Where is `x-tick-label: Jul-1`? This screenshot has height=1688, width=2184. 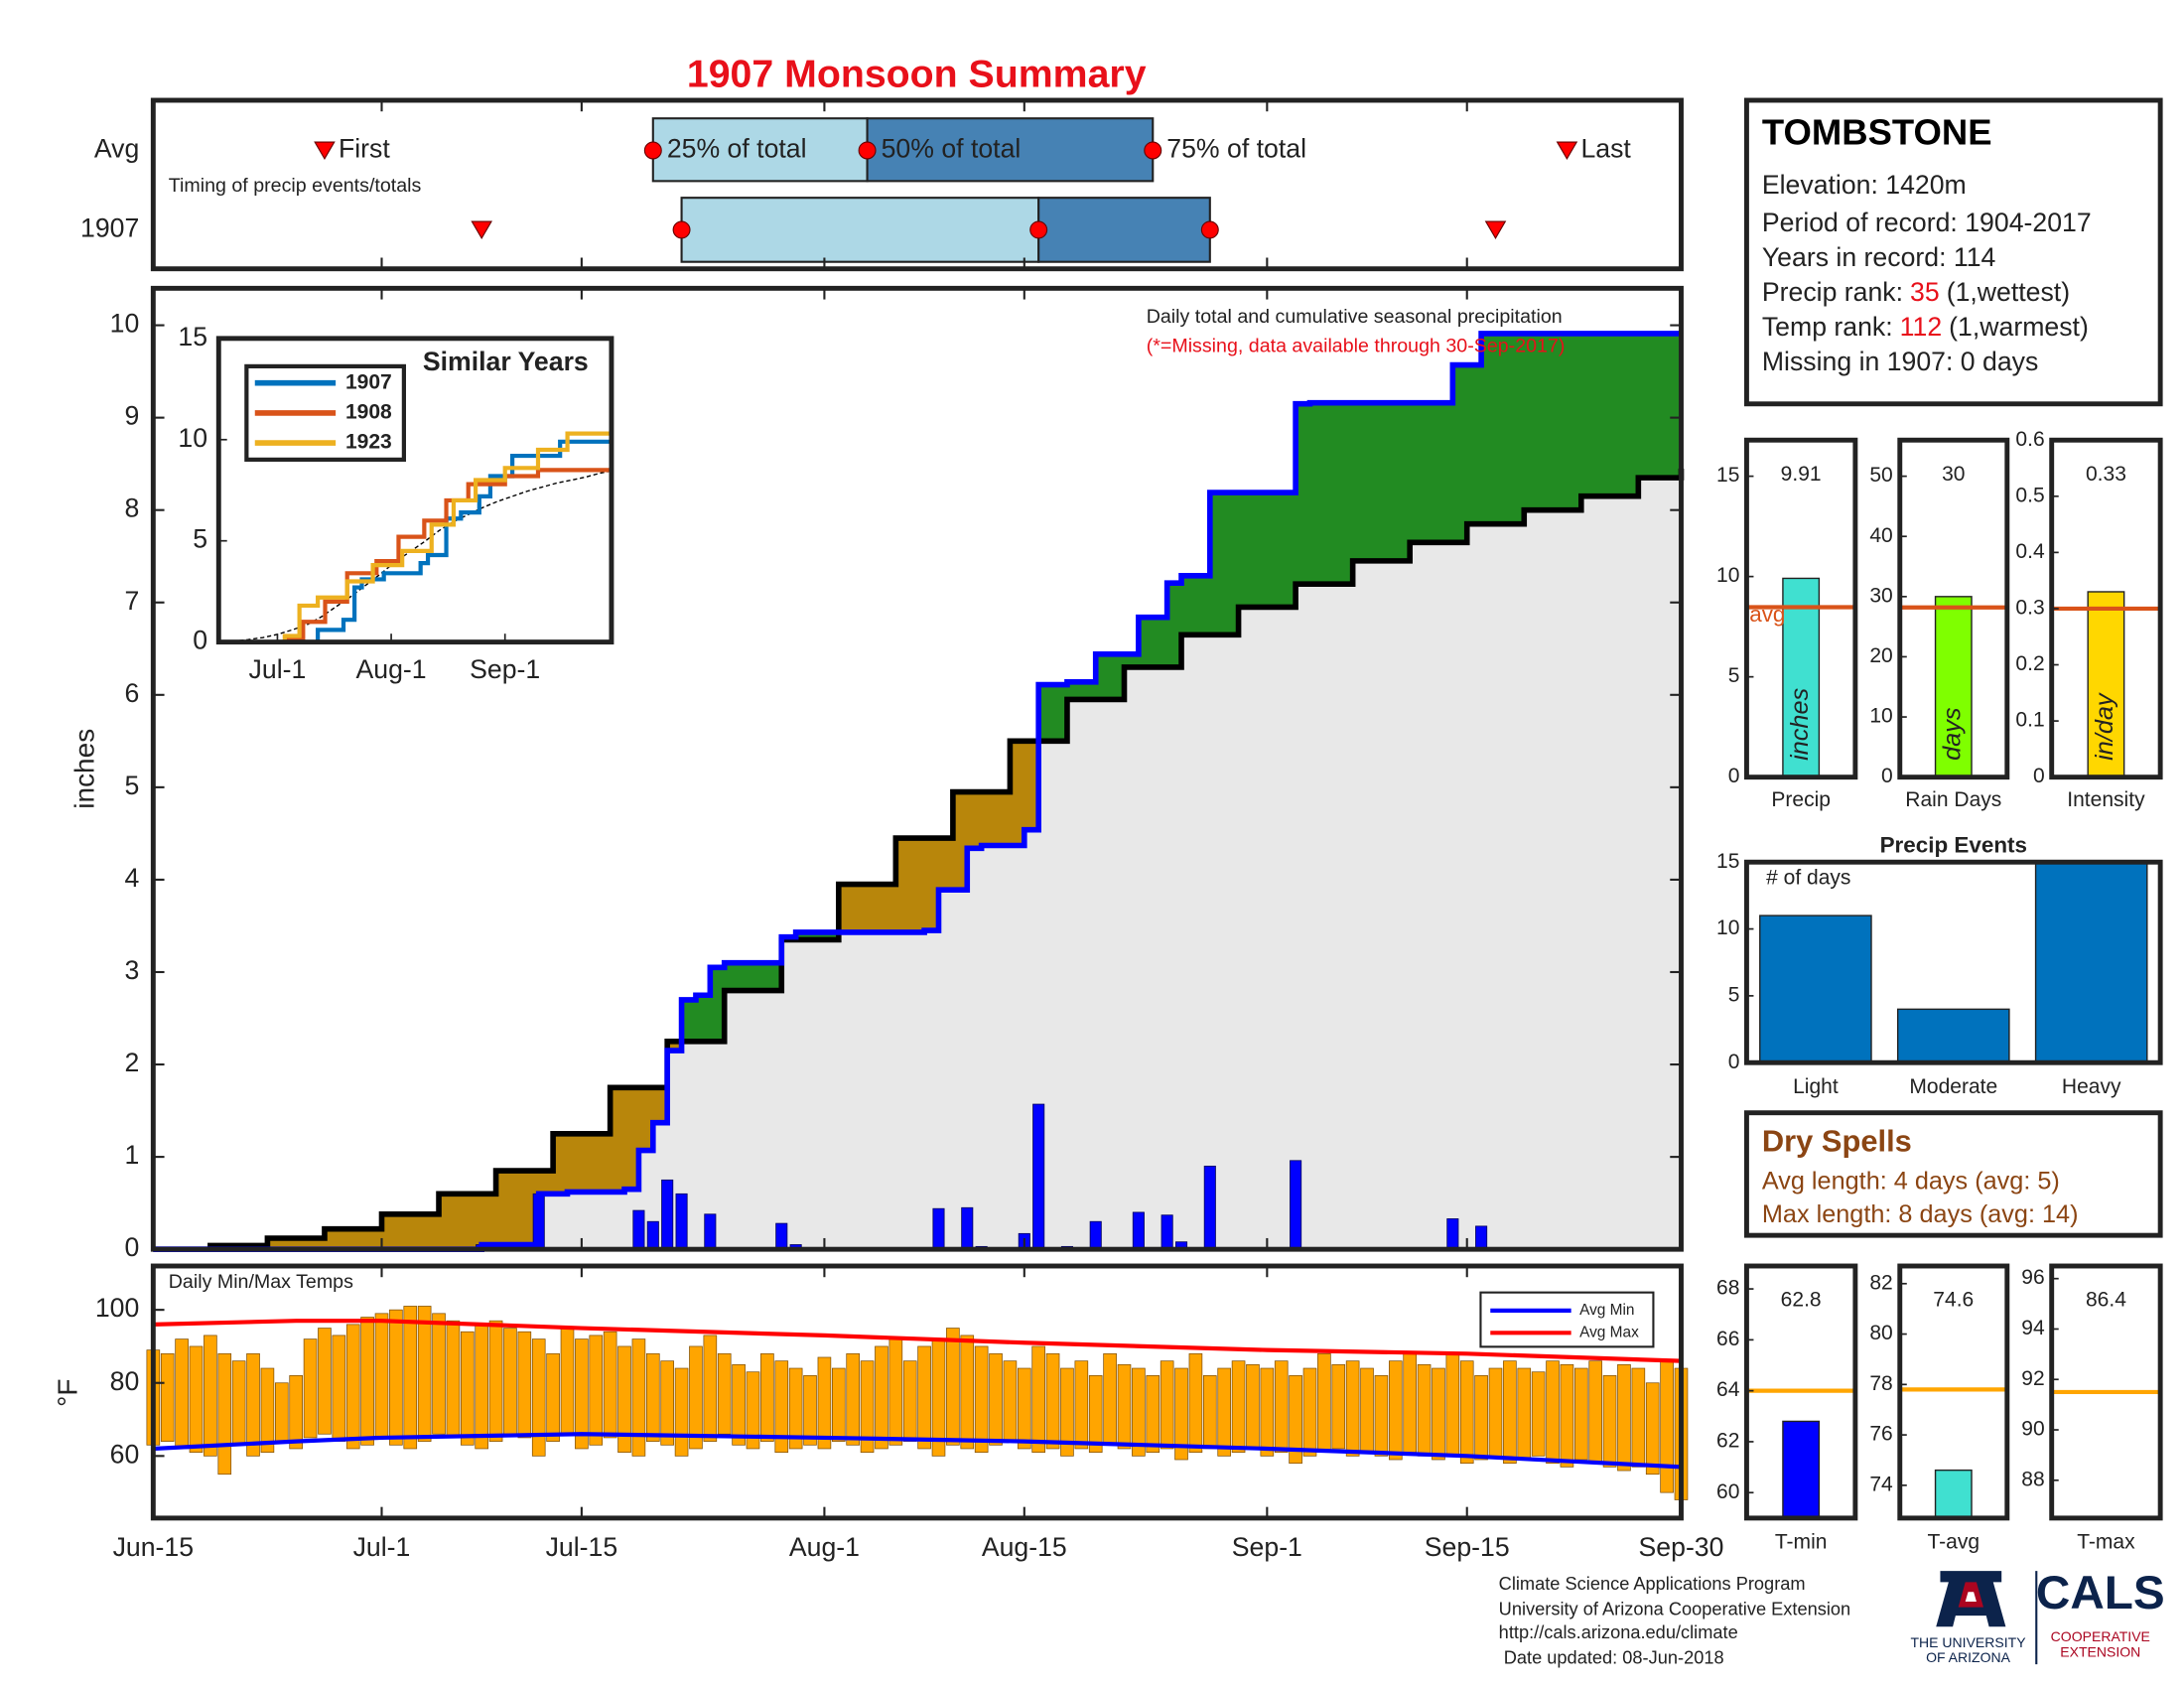
x-tick-label: Jul-1 is located at coordinates (382, 1547).